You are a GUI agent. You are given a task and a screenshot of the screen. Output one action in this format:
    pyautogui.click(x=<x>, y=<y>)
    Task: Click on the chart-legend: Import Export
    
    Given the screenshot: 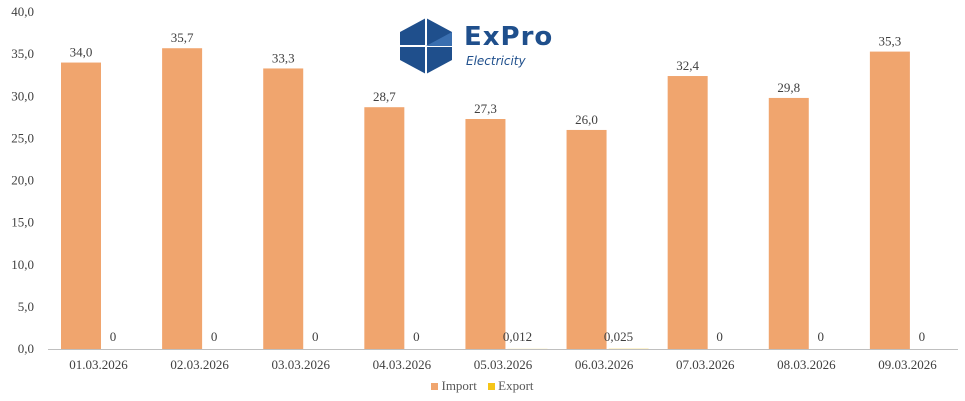 What is the action you would take?
    pyautogui.click(x=482, y=386)
    